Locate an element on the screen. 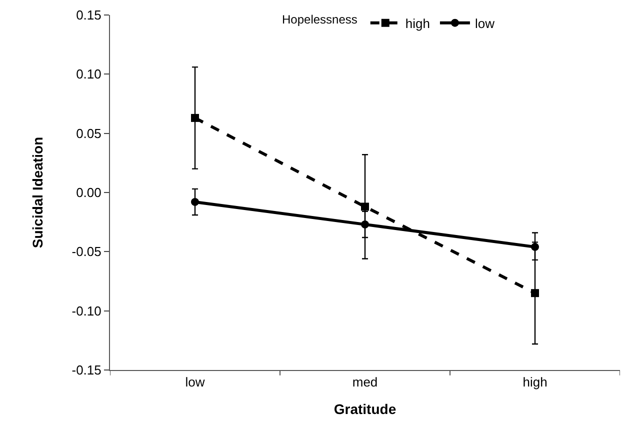 This screenshot has height=430, width=625. y-tick-label: 0.05 is located at coordinates (89, 133).